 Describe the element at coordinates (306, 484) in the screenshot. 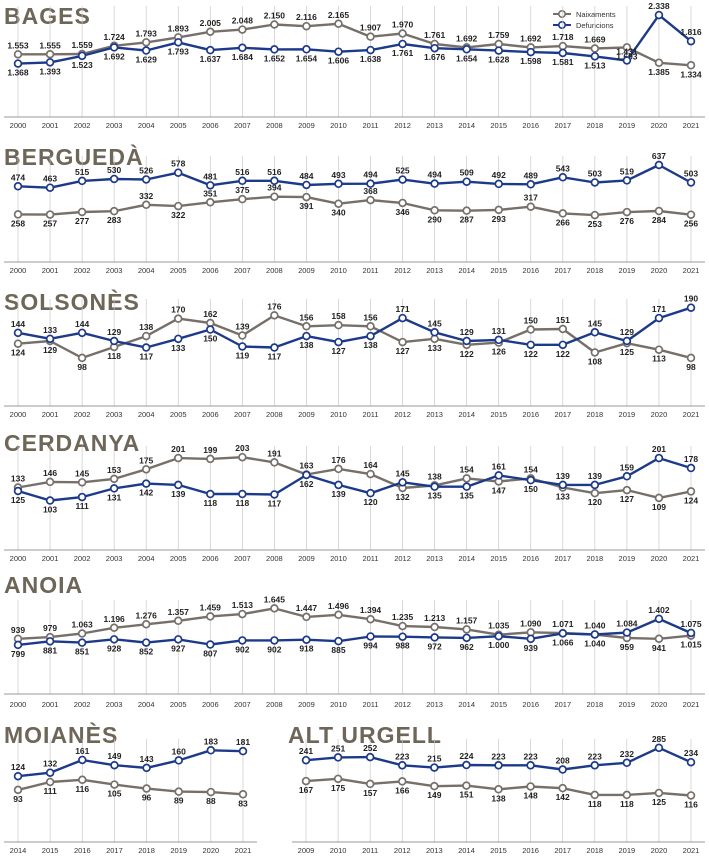

I see `data-label-deaths: 162` at that location.